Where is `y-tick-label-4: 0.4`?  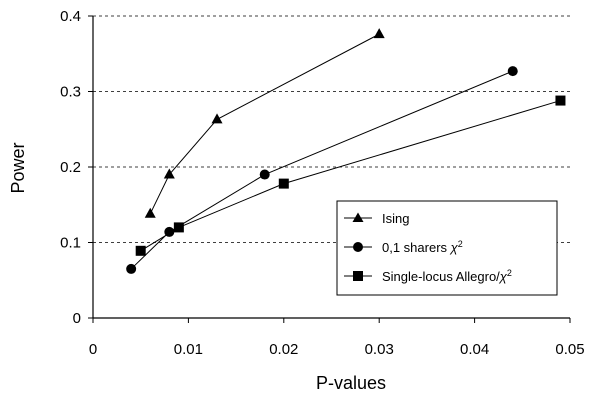 y-tick-label-4: 0.4 is located at coordinates (70, 16).